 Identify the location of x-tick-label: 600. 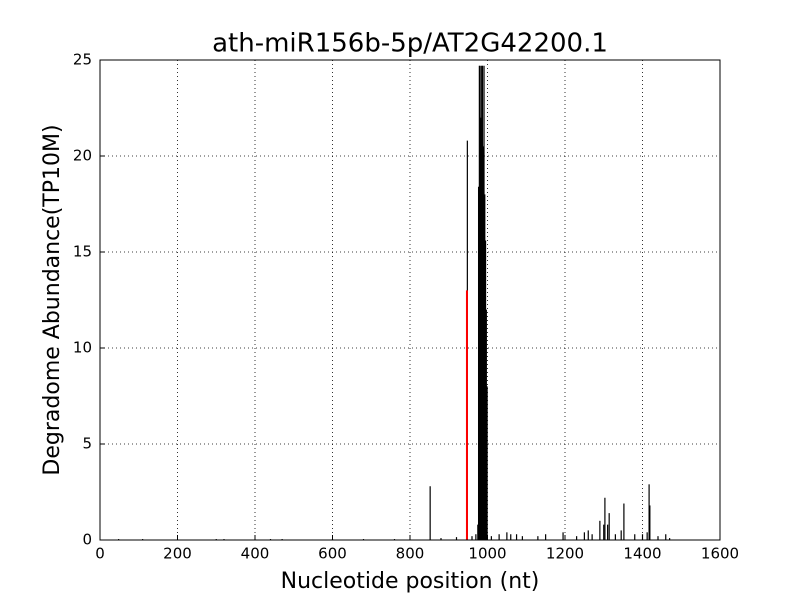
(332, 554).